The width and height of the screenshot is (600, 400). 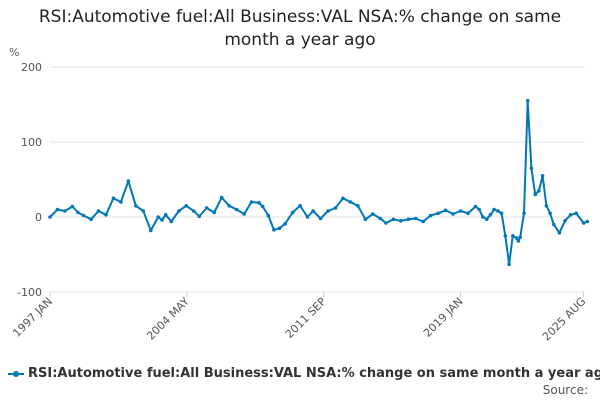 I want to click on y-tick-label: 0, so click(x=38, y=217).